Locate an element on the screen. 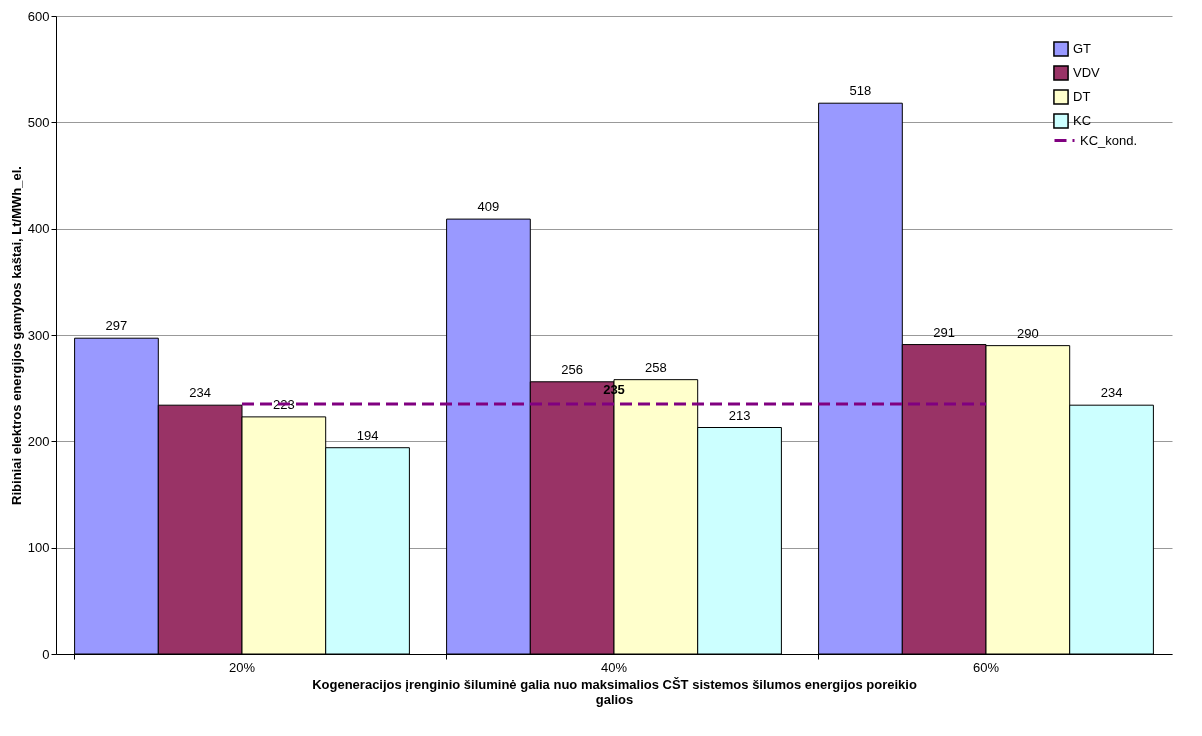 The height and width of the screenshot is (736, 1202). x-tick-label: 40% is located at coordinates (614, 667).